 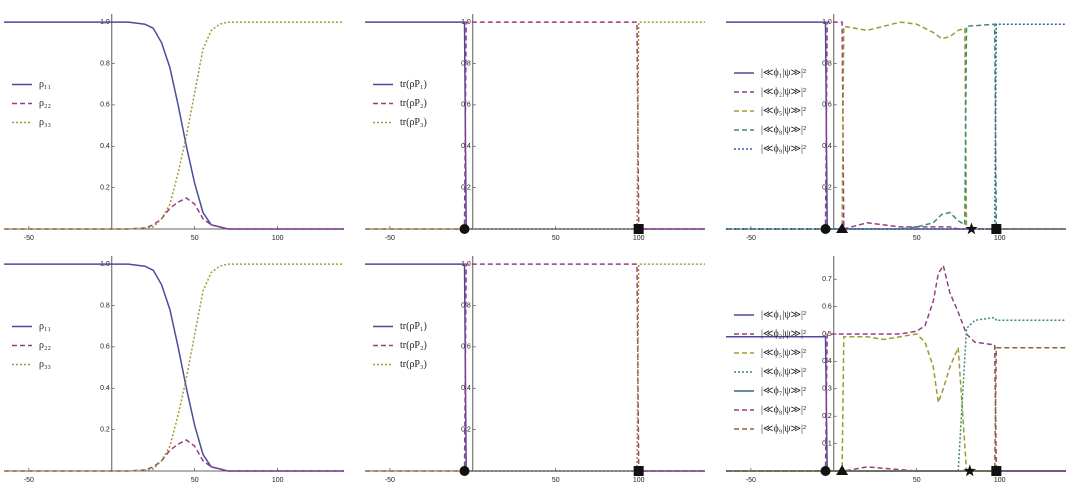 I want to click on y-tick-label: 0.3, so click(x=827, y=389).